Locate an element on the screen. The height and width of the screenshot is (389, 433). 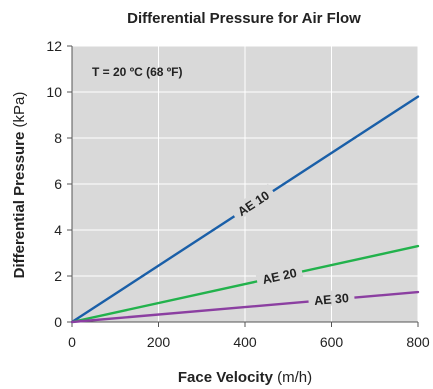
x-tick-label: 600 is located at coordinates (332, 342).